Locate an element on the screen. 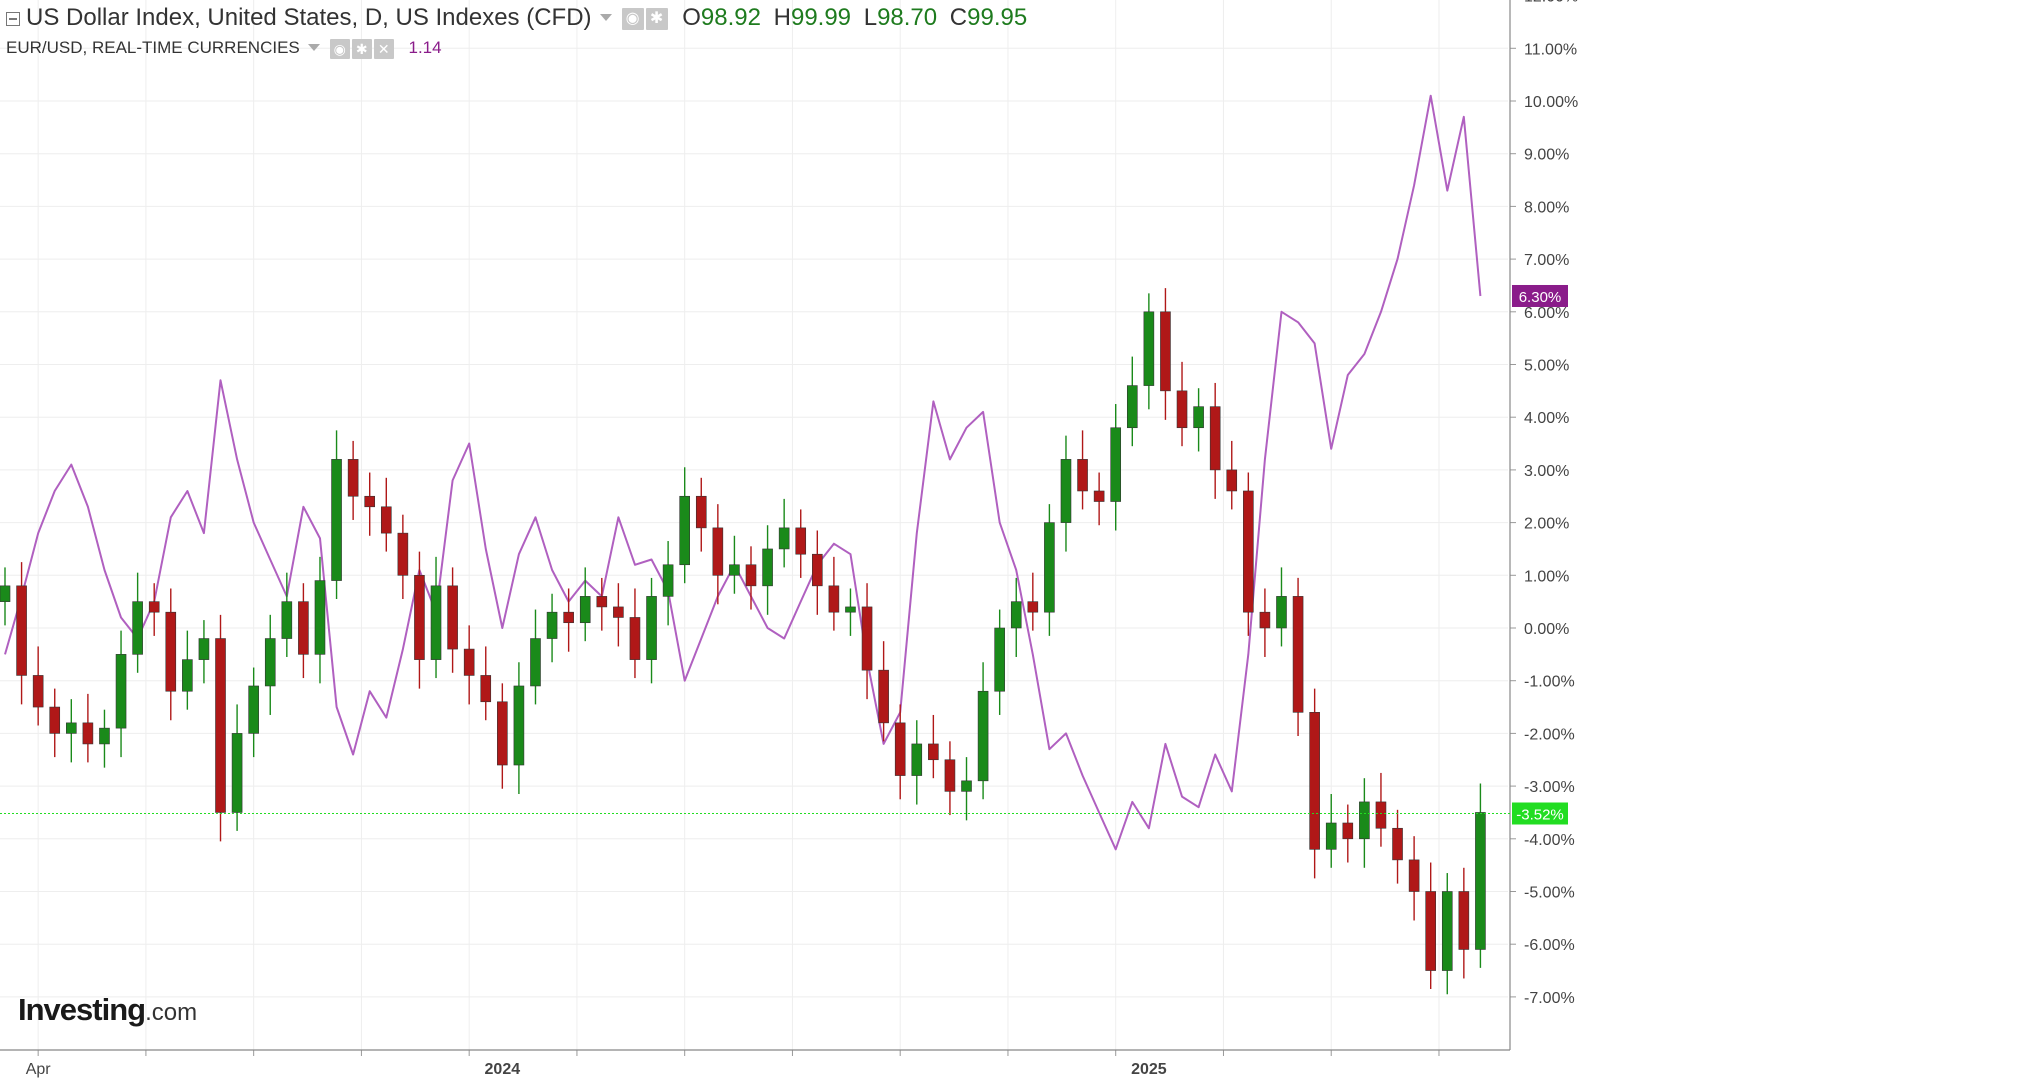 This screenshot has width=2028, height=1080. y-tick-label: 8.00% is located at coordinates (1546, 207).